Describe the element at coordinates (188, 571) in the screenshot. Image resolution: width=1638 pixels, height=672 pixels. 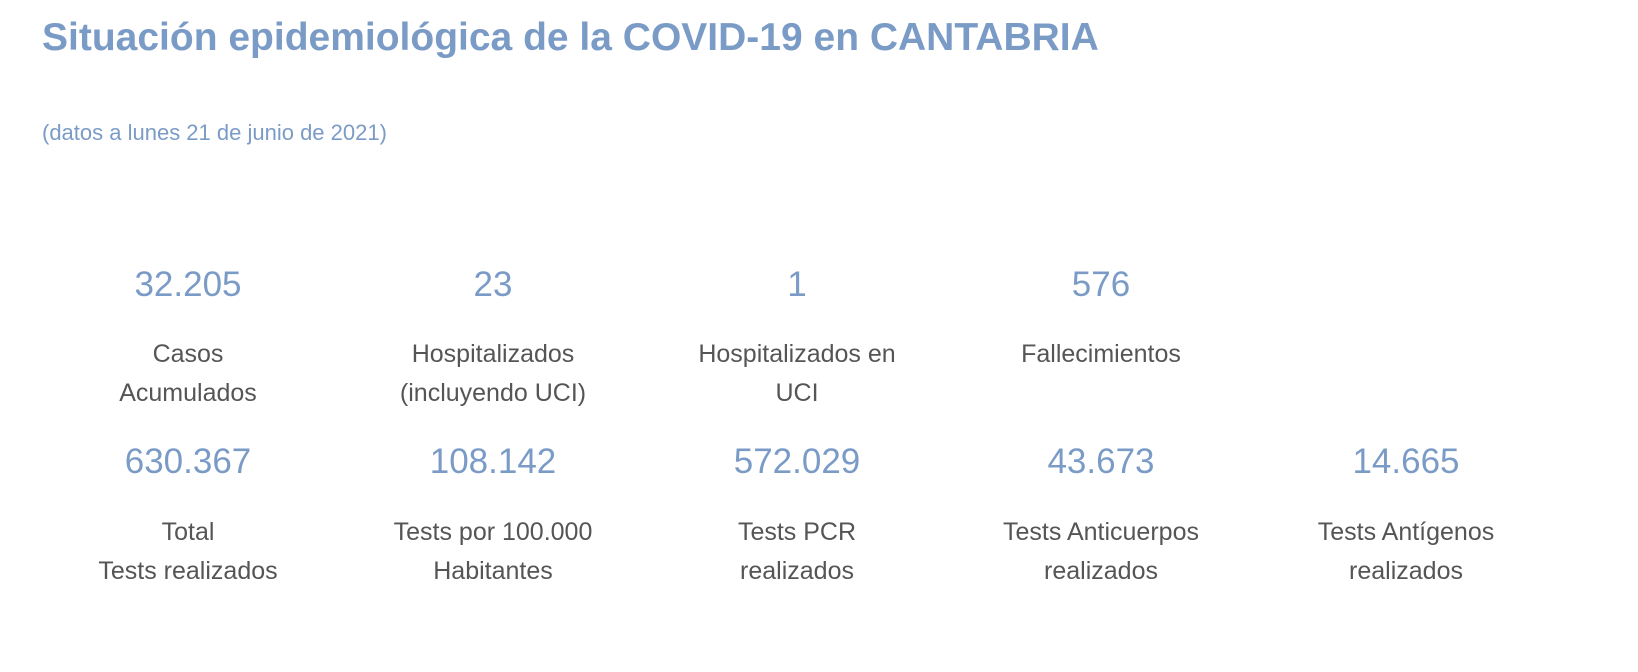
I see `stat-label-line: Tests realizados` at that location.